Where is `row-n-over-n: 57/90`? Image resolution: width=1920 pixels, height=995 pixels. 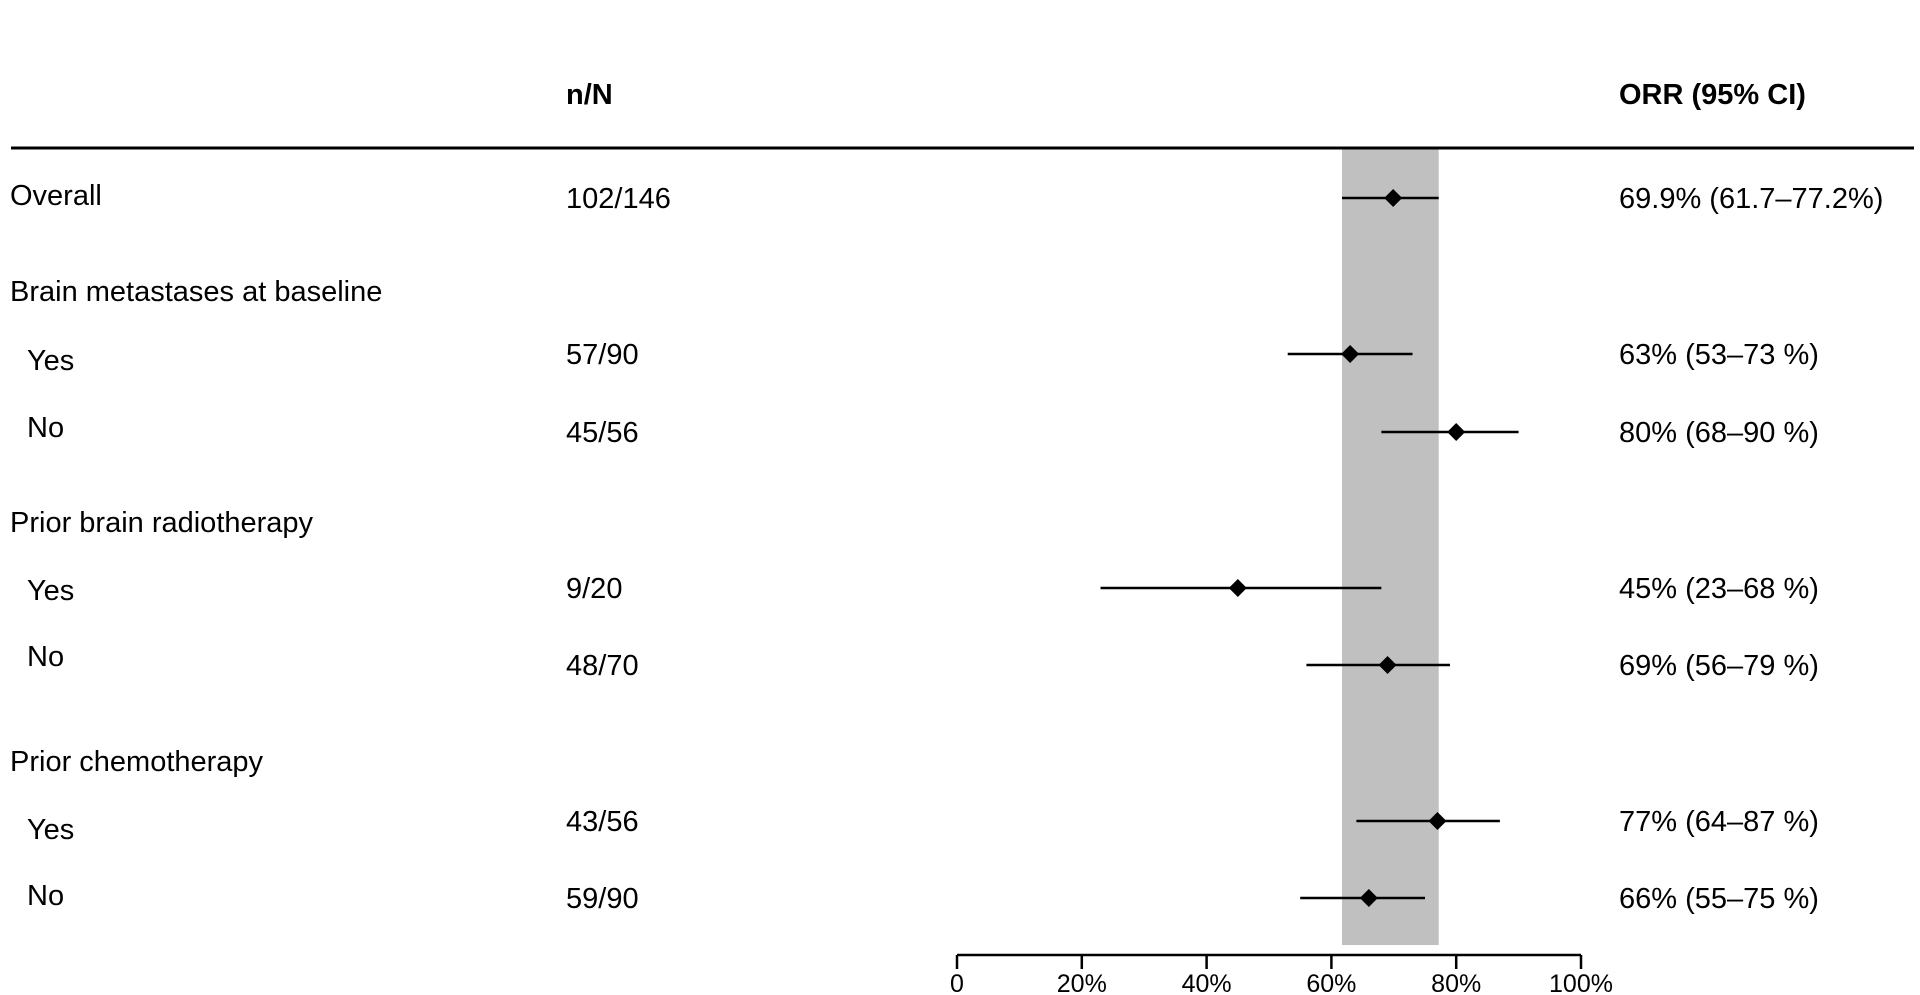
row-n-over-n: 57/90 is located at coordinates (602, 355).